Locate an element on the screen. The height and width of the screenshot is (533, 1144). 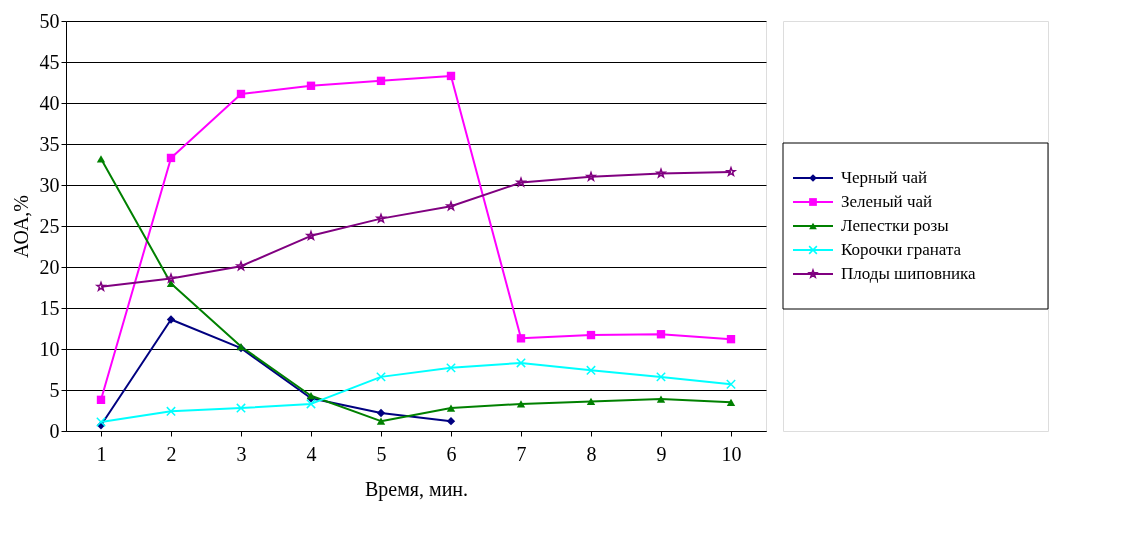
y-tick-label: 35 is located at coordinates (49, 143).